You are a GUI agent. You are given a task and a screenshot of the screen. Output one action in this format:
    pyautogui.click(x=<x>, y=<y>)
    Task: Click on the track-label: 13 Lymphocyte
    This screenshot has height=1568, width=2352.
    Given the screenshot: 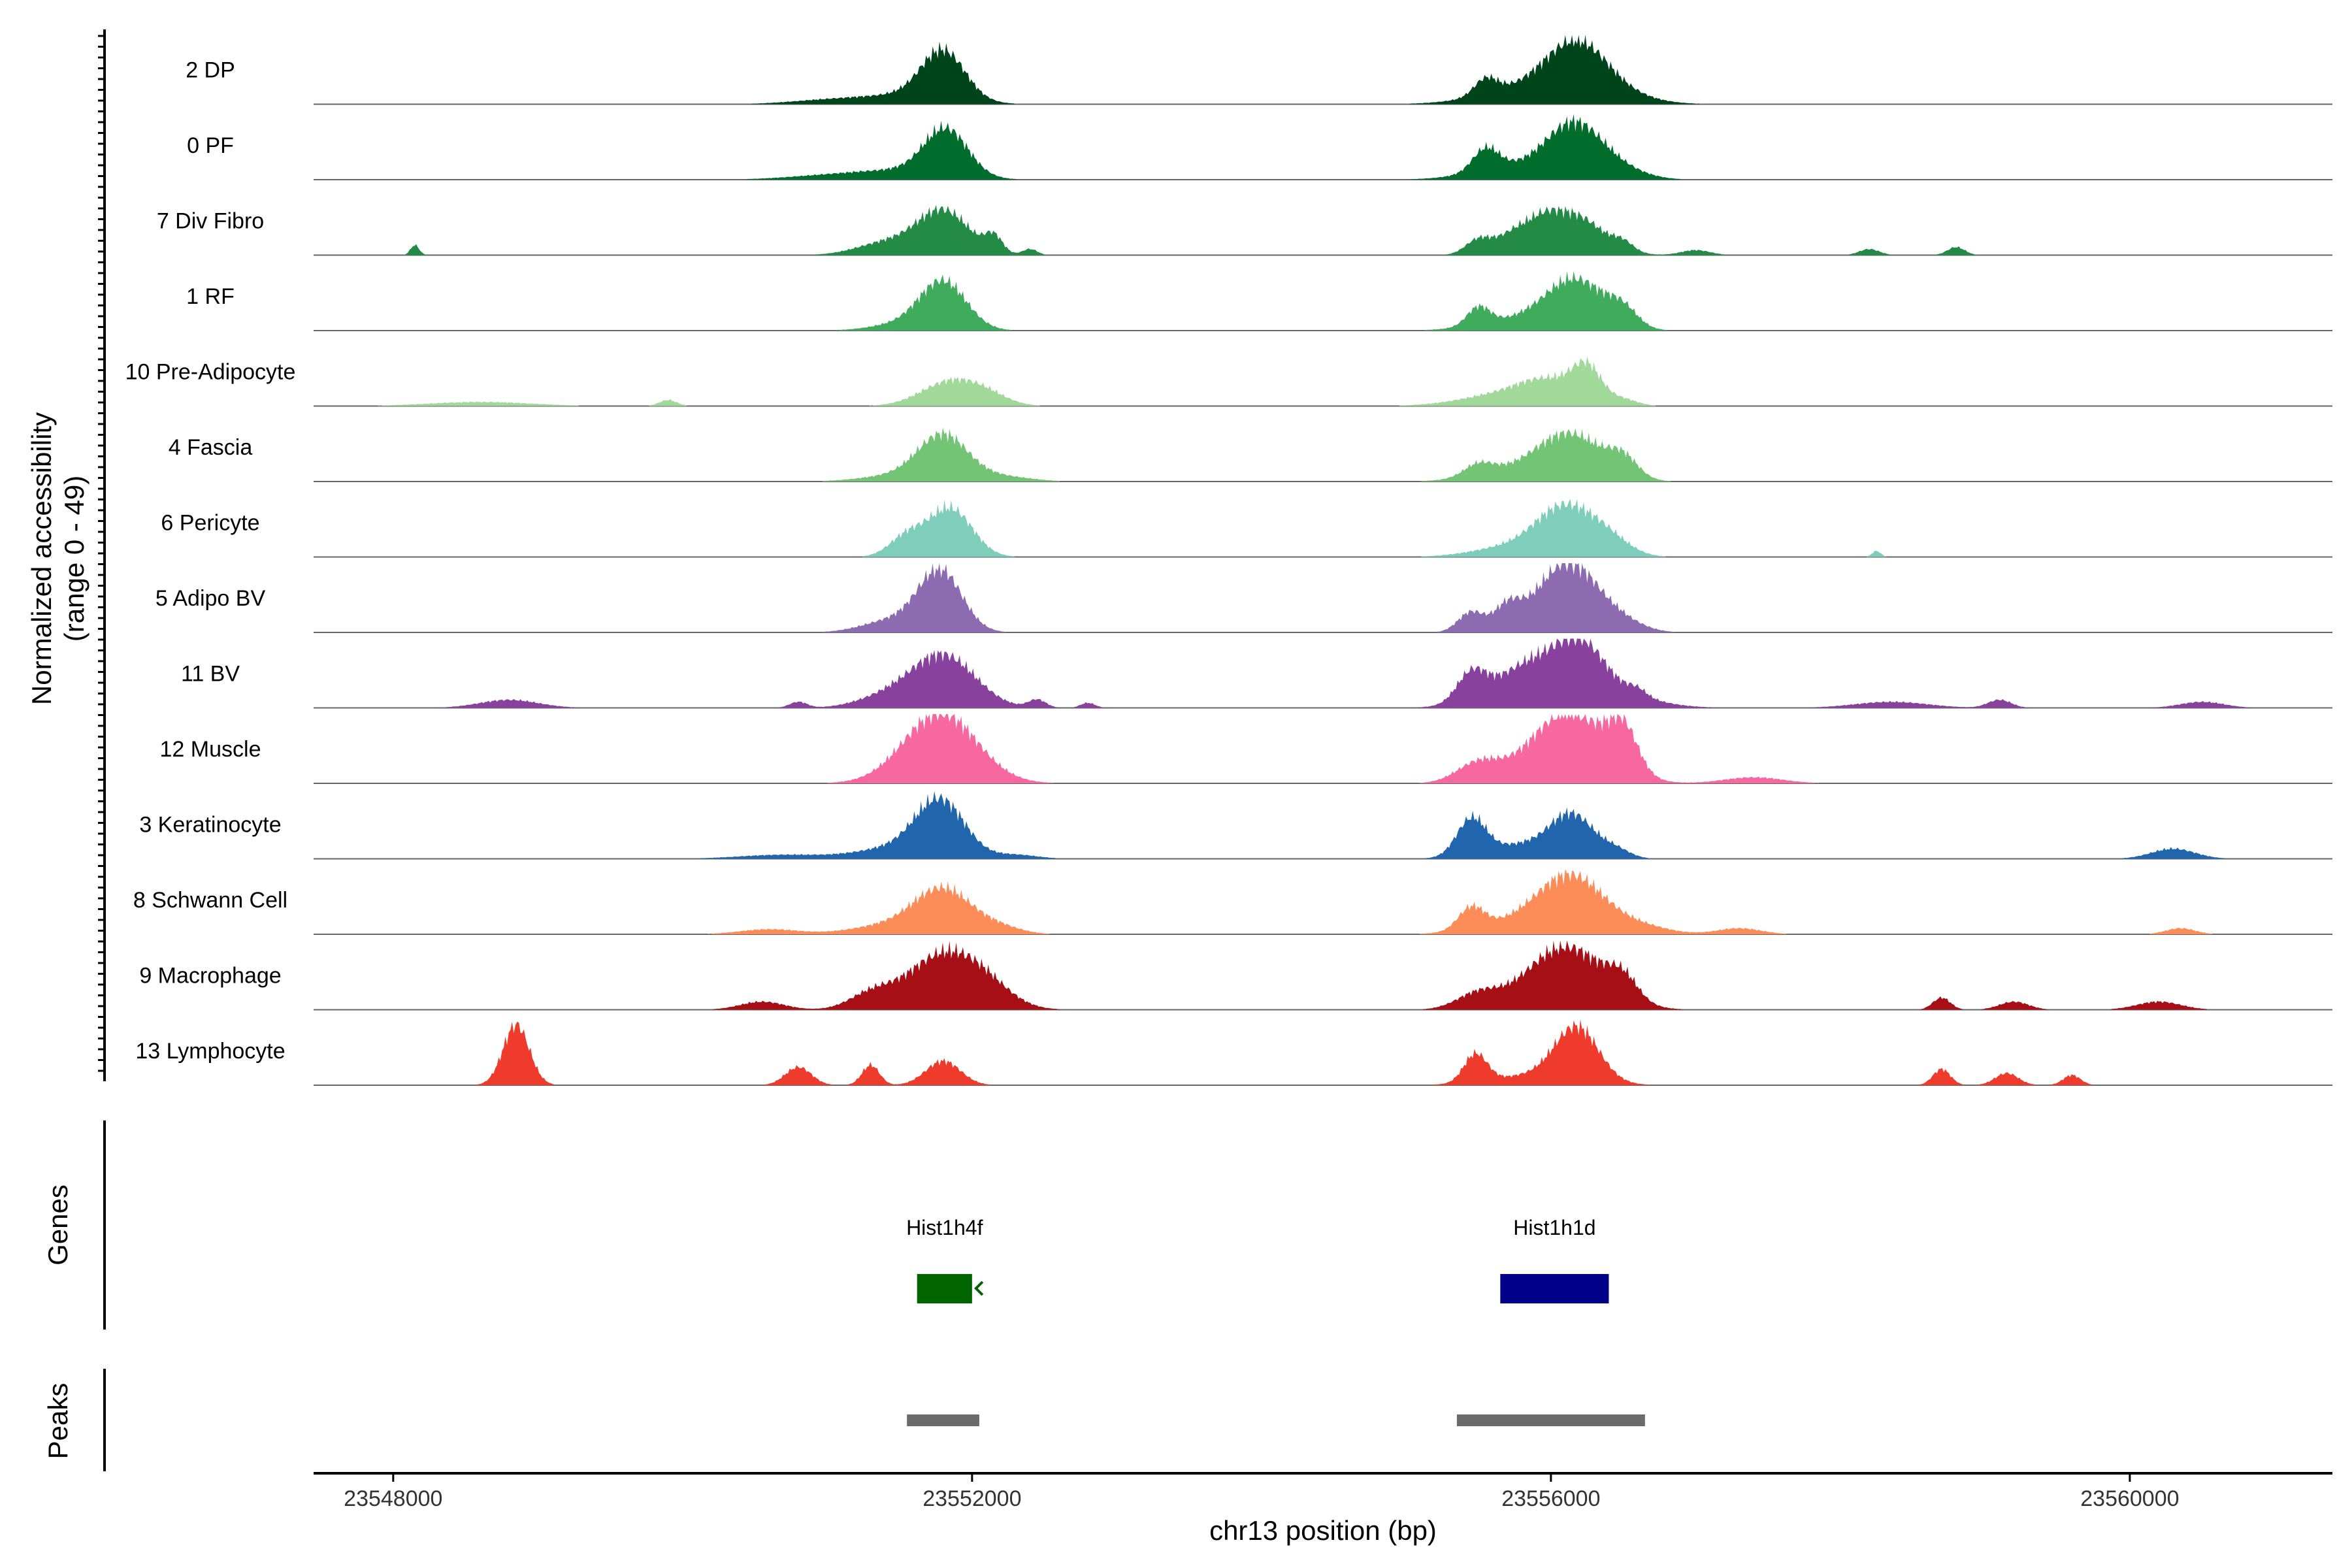 What is the action you would take?
    pyautogui.click(x=210, y=1051)
    